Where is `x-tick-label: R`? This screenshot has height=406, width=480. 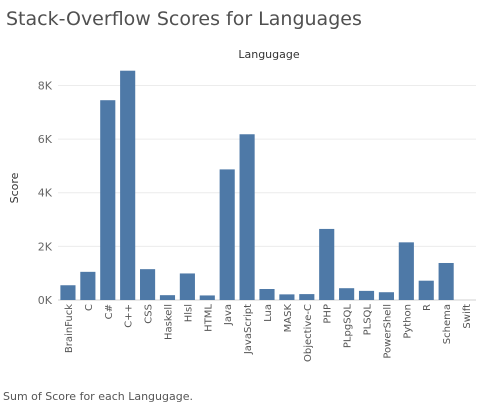
x-tick-label: R is located at coordinates (427, 307).